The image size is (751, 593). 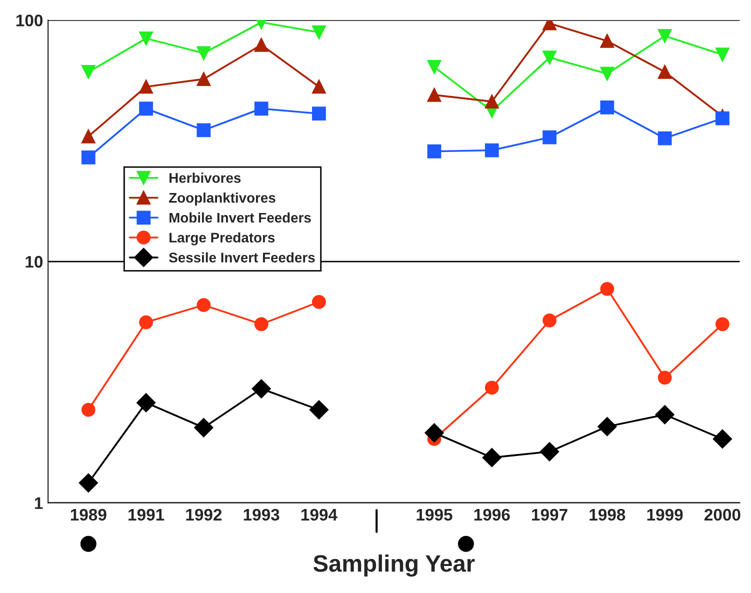 What do you see at coordinates (262, 514) in the screenshot?
I see `x-tick-label: 1993` at bounding box center [262, 514].